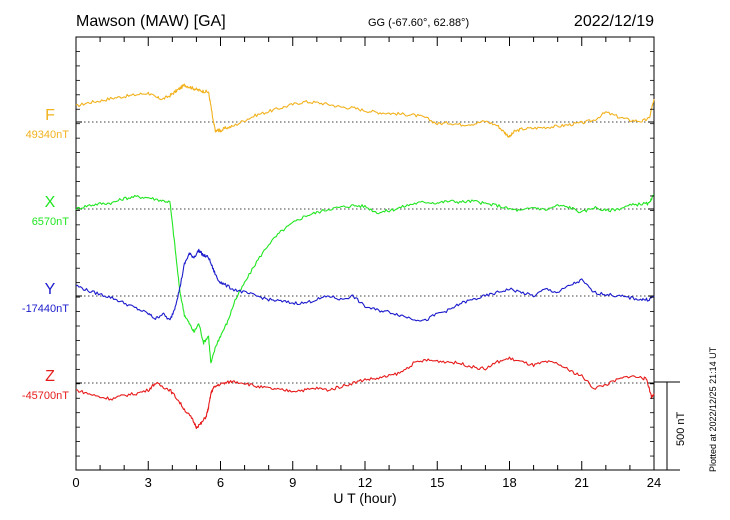  Describe the element at coordinates (681, 428) in the screenshot. I see `scale-bar-label: 500 nT` at that location.